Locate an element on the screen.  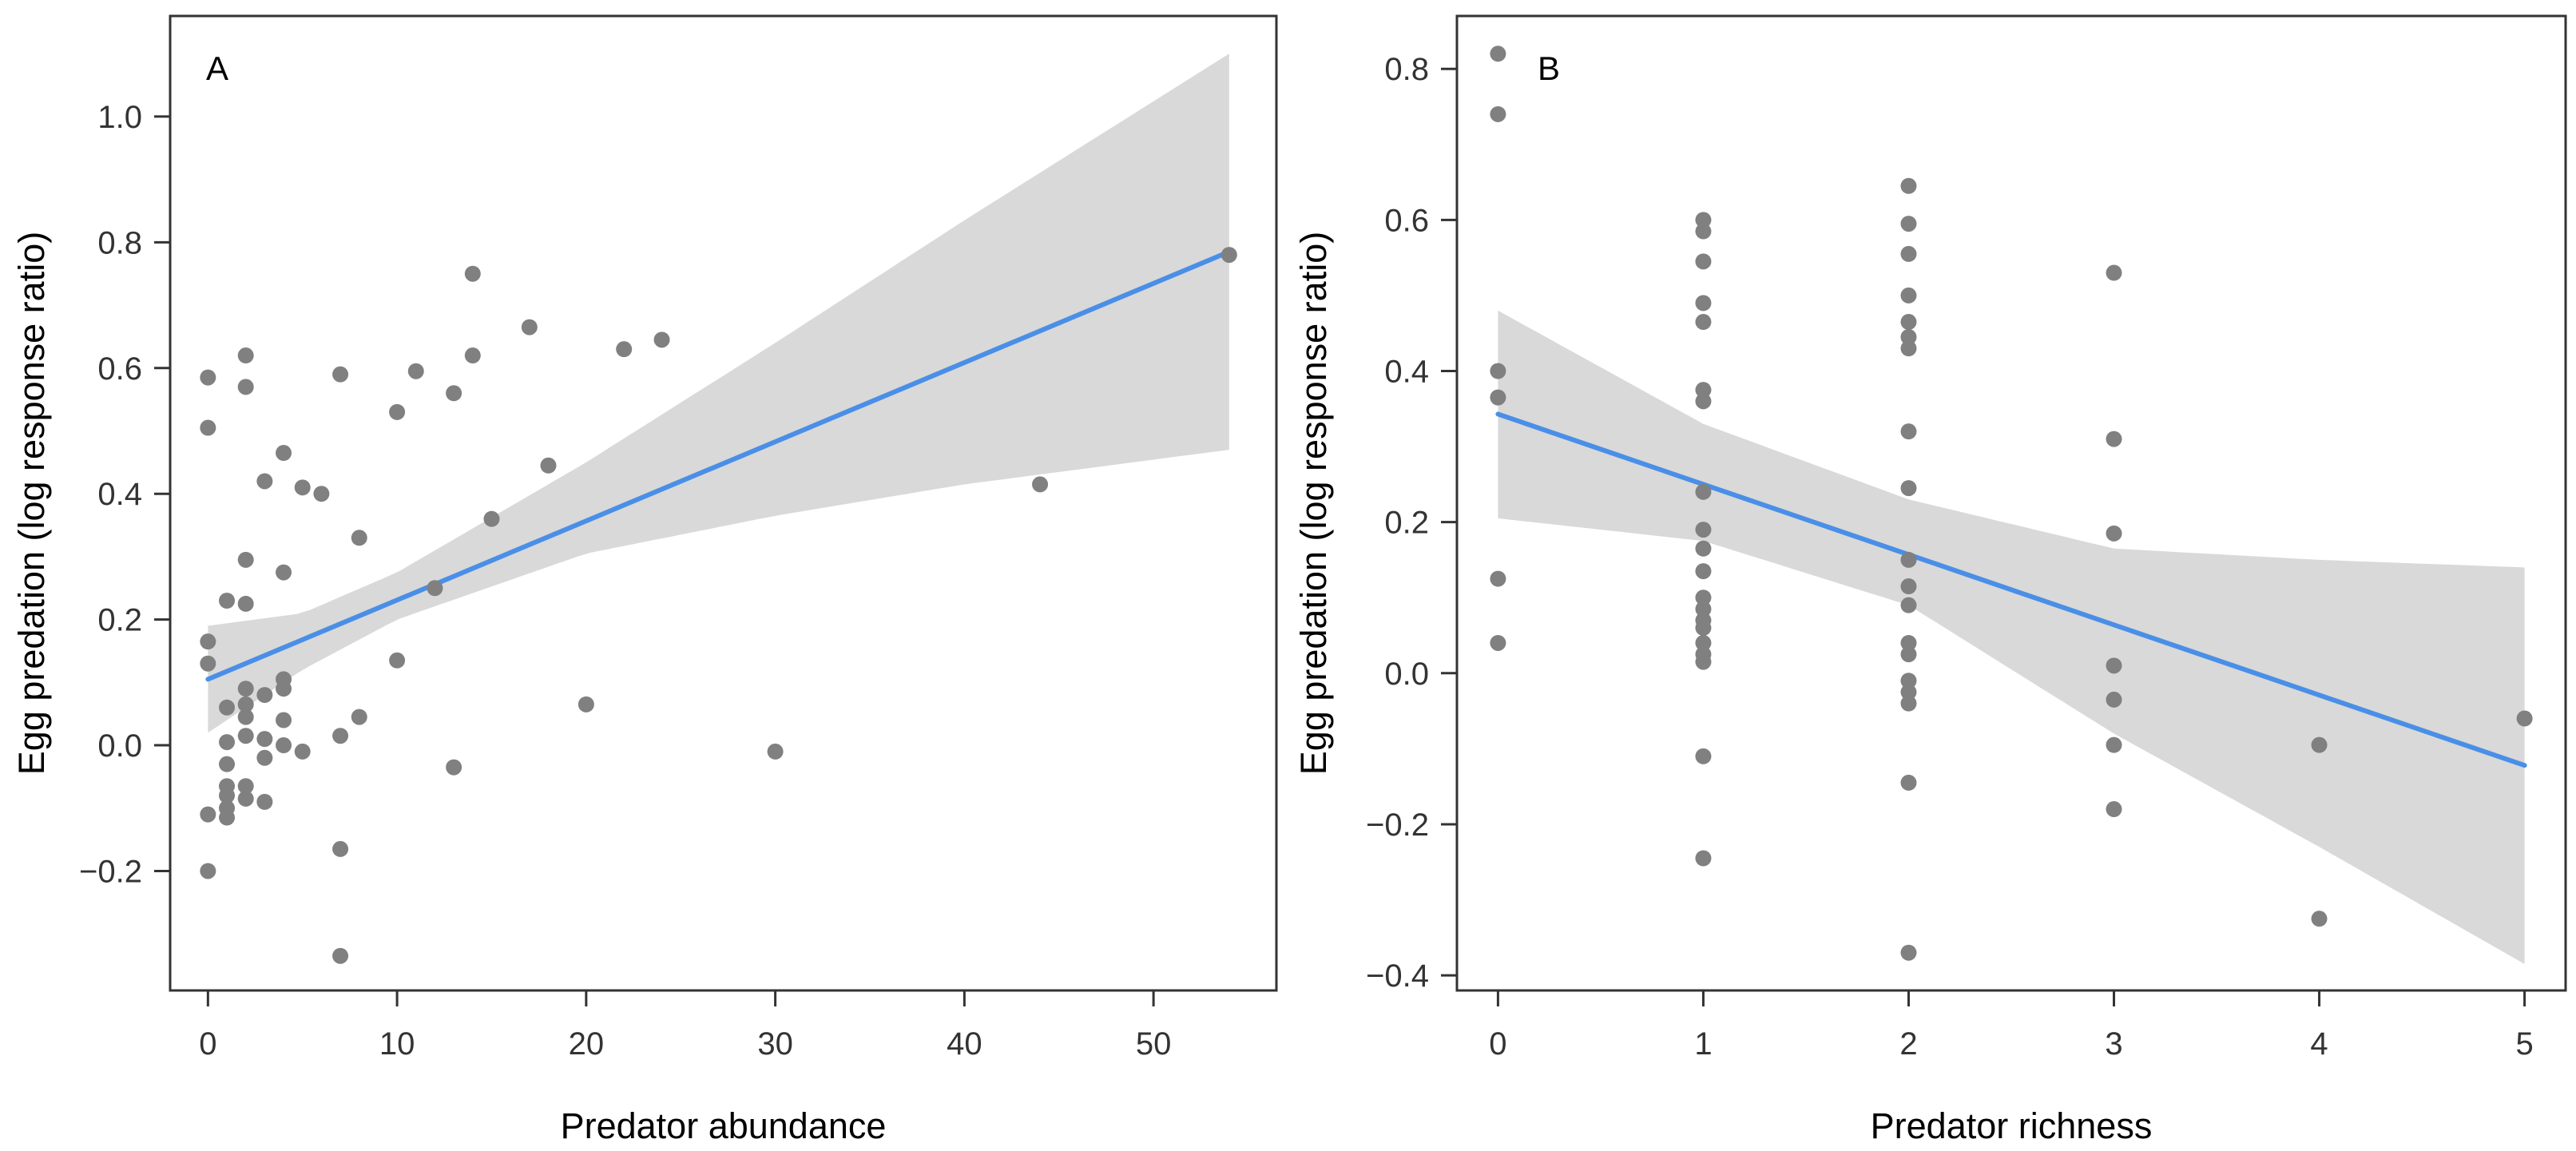
y-tick-label: 0.0 is located at coordinates (119, 746).